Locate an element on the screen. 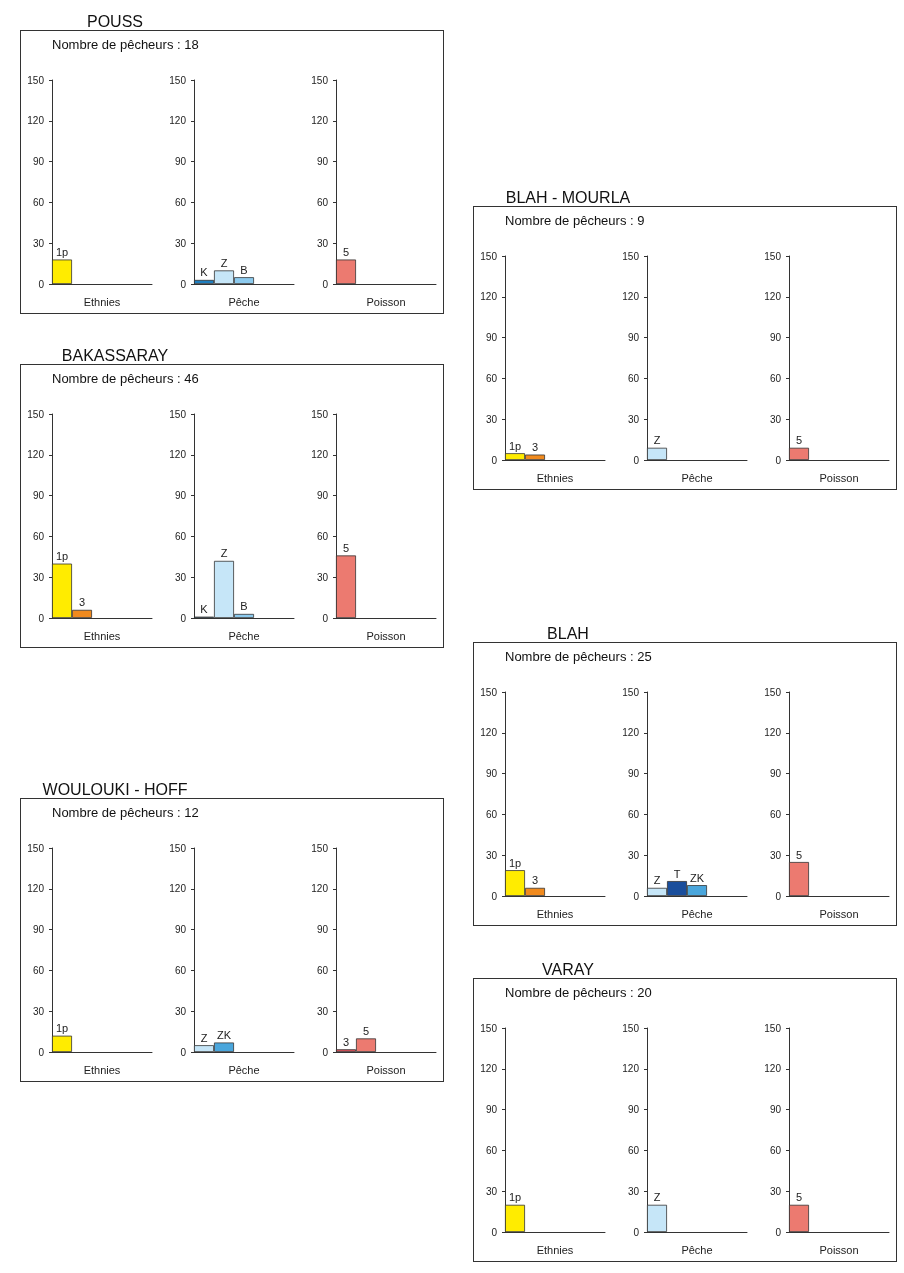 This screenshot has width=904, height=1273. text: Nombre de pêcheurs : 18 is located at coordinates (125, 44).